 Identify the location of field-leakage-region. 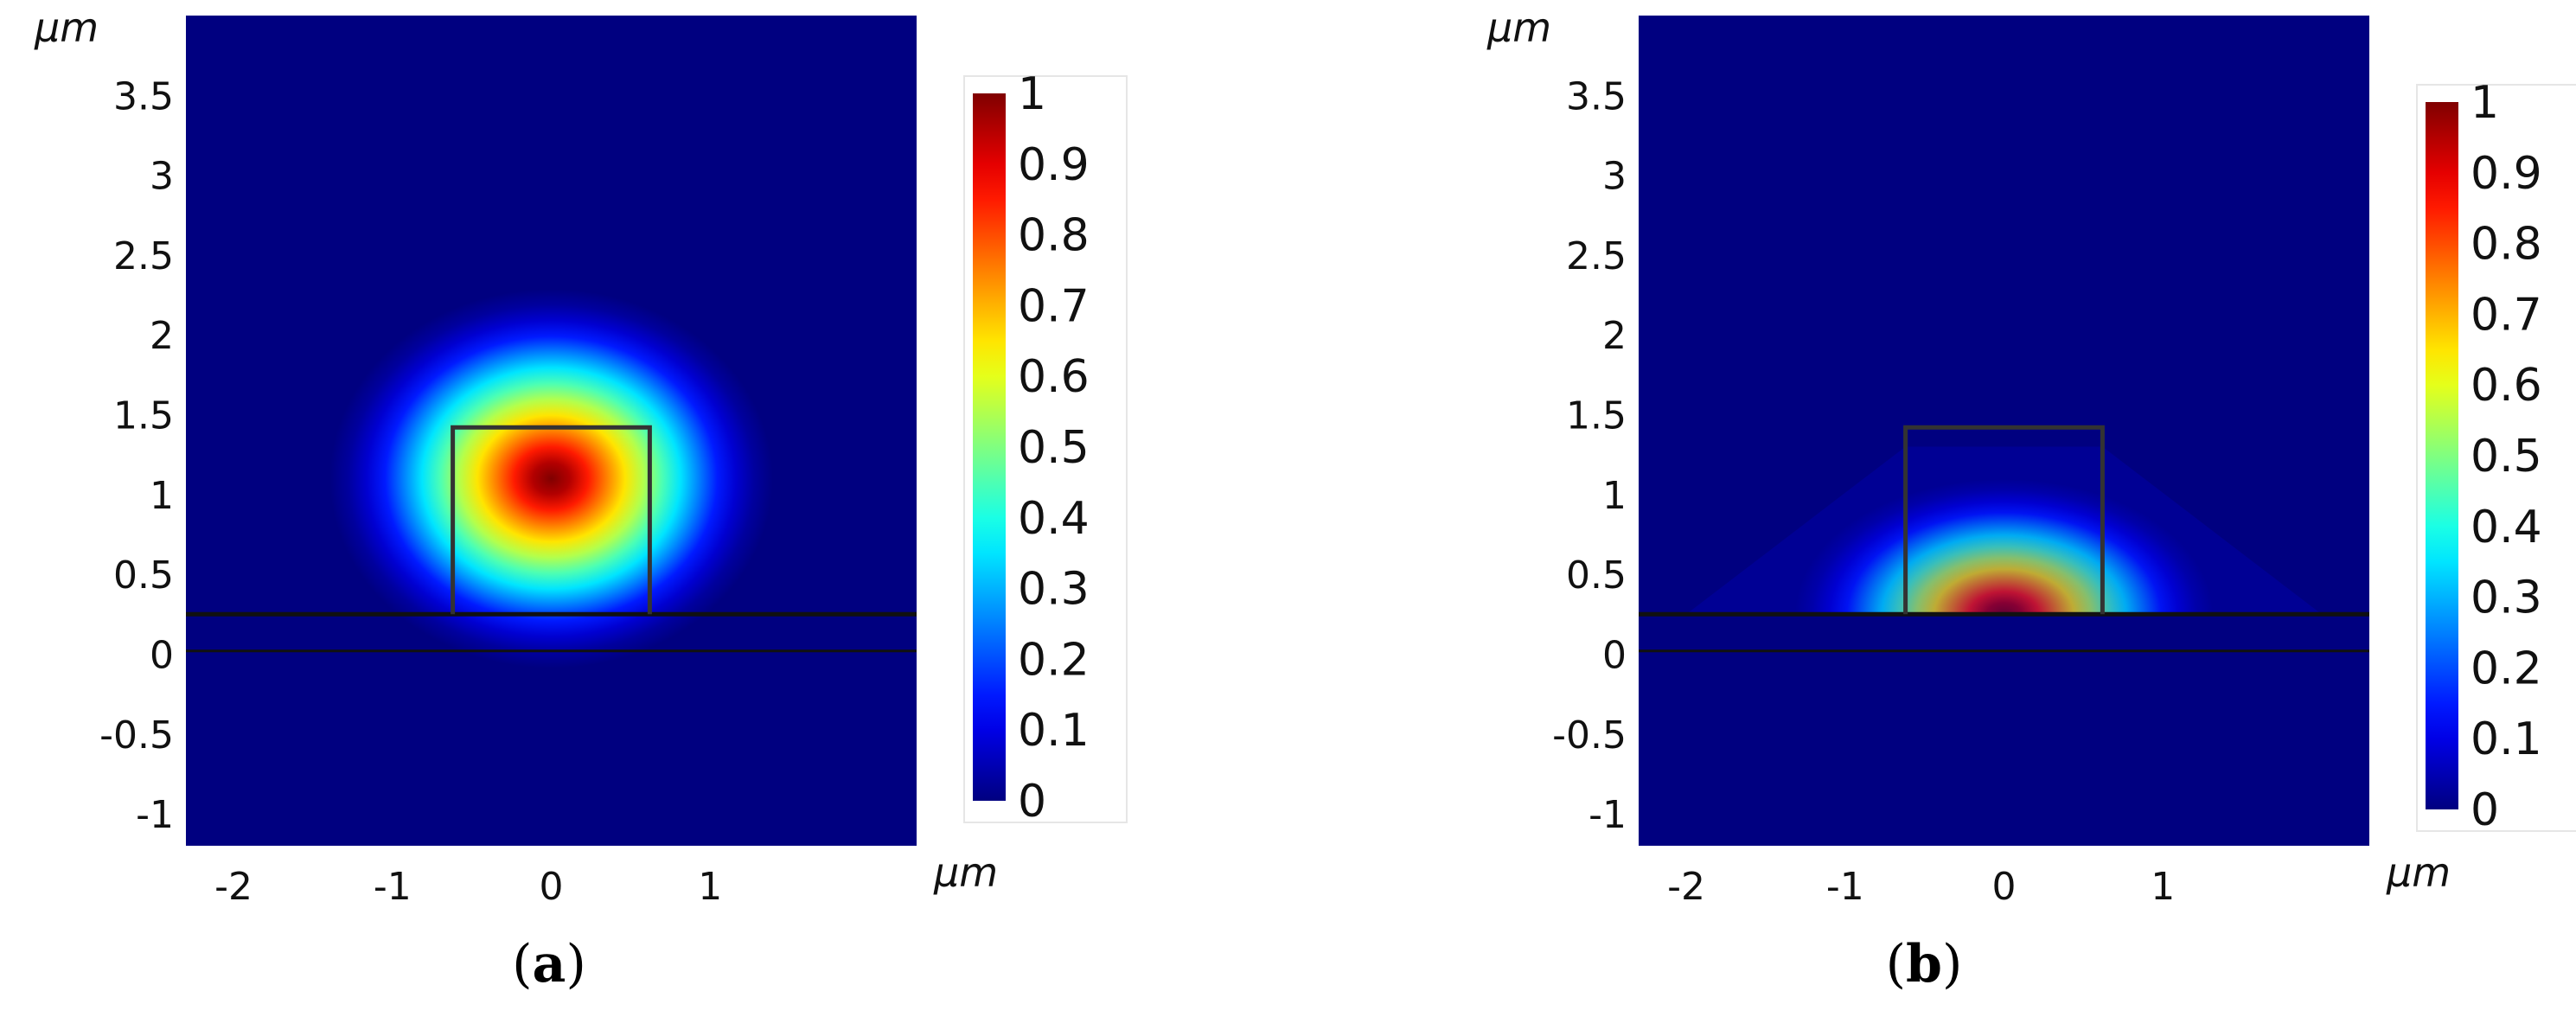
(2004, 530).